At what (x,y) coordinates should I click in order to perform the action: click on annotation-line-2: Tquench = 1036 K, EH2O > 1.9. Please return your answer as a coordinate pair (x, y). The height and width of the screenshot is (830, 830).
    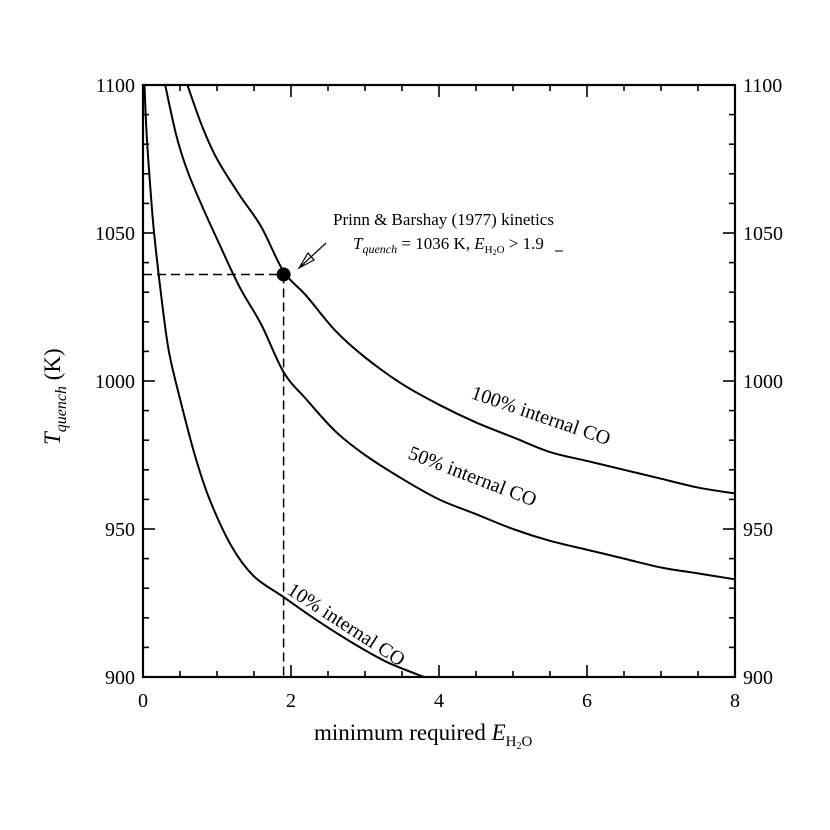
    Looking at the image, I should click on (448, 245).